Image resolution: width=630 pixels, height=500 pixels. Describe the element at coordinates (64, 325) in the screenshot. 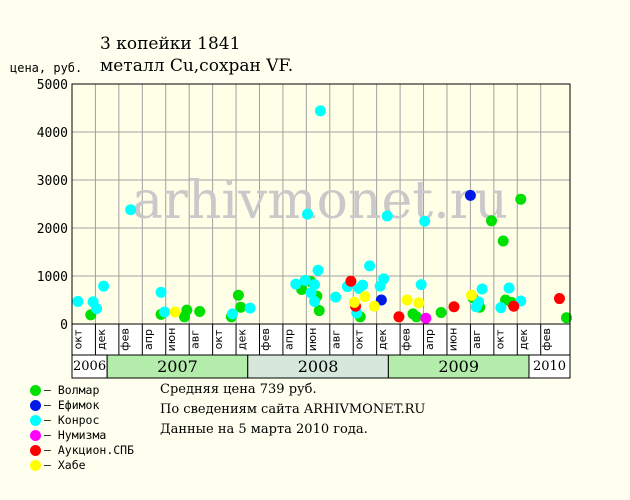

I see `y-tick-label: 0` at that location.